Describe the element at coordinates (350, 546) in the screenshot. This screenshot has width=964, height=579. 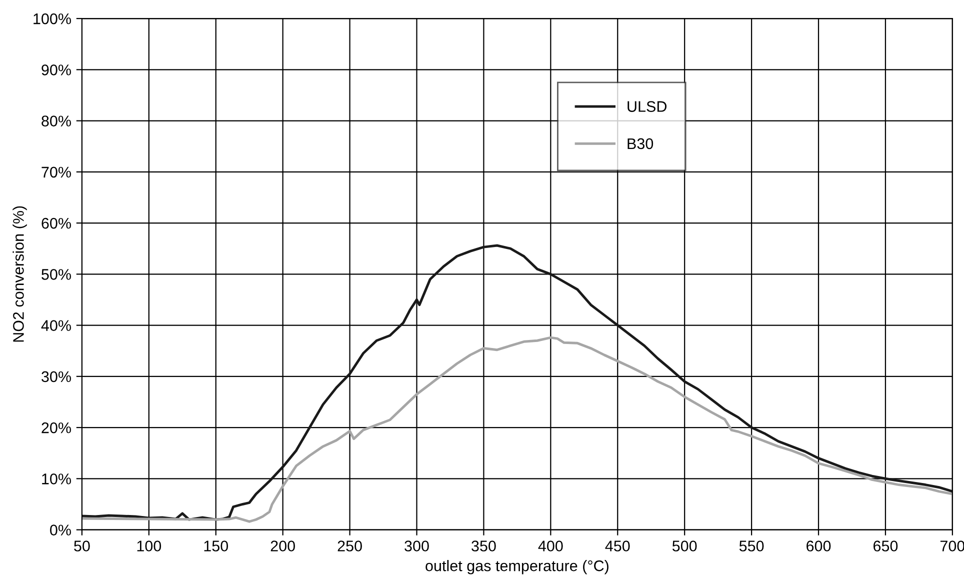
I see `x-tick-label: 250` at that location.